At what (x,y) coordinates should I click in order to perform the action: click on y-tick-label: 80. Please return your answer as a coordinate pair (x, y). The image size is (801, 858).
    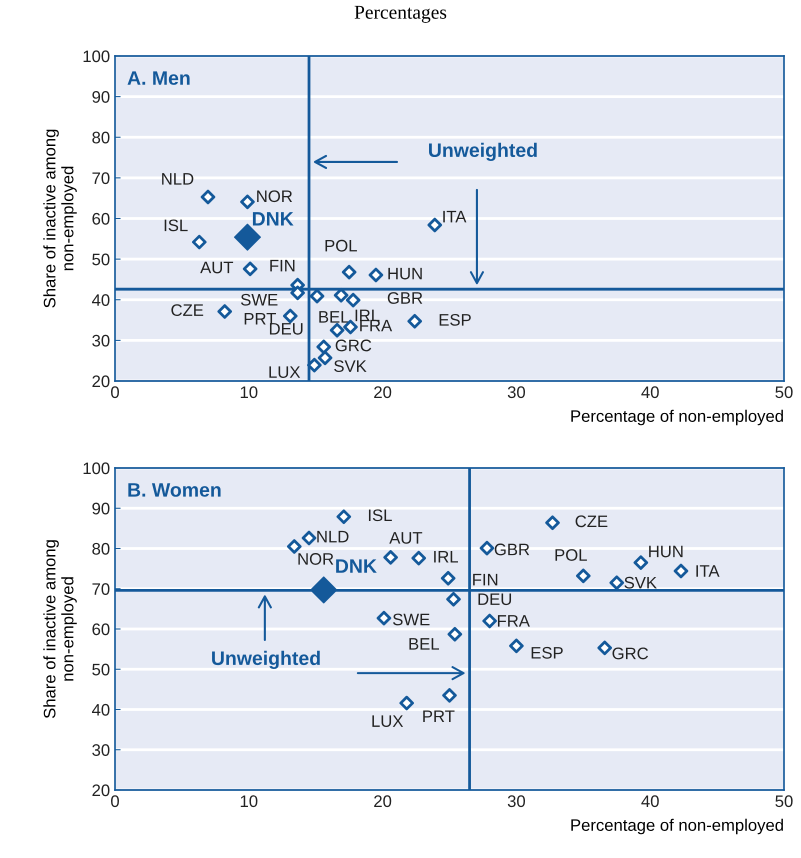
    Looking at the image, I should click on (101, 548).